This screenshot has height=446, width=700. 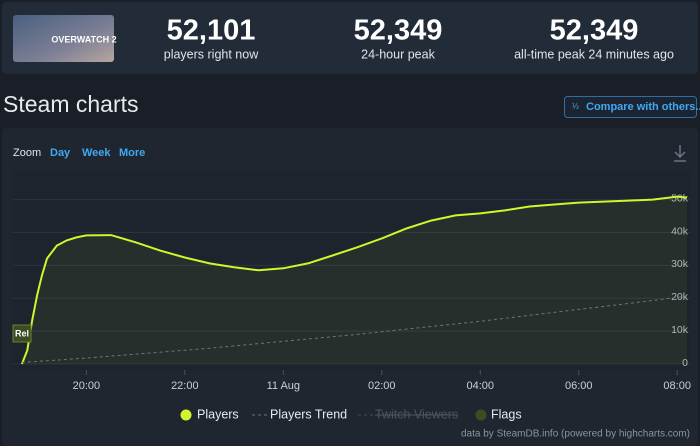 I want to click on compare-button, so click(x=630, y=107).